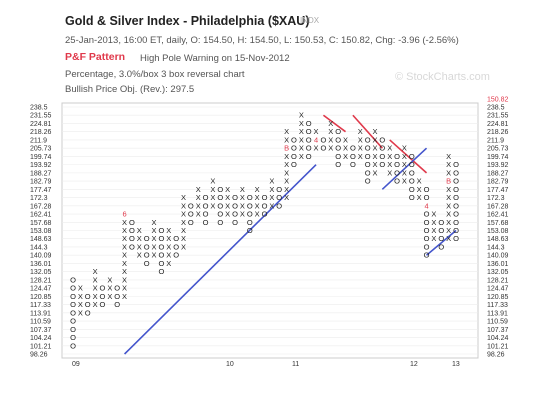 The height and width of the screenshot is (400, 543). Describe the element at coordinates (498, 182) in the screenshot. I see `y-tick-label-right: 182.79` at that location.